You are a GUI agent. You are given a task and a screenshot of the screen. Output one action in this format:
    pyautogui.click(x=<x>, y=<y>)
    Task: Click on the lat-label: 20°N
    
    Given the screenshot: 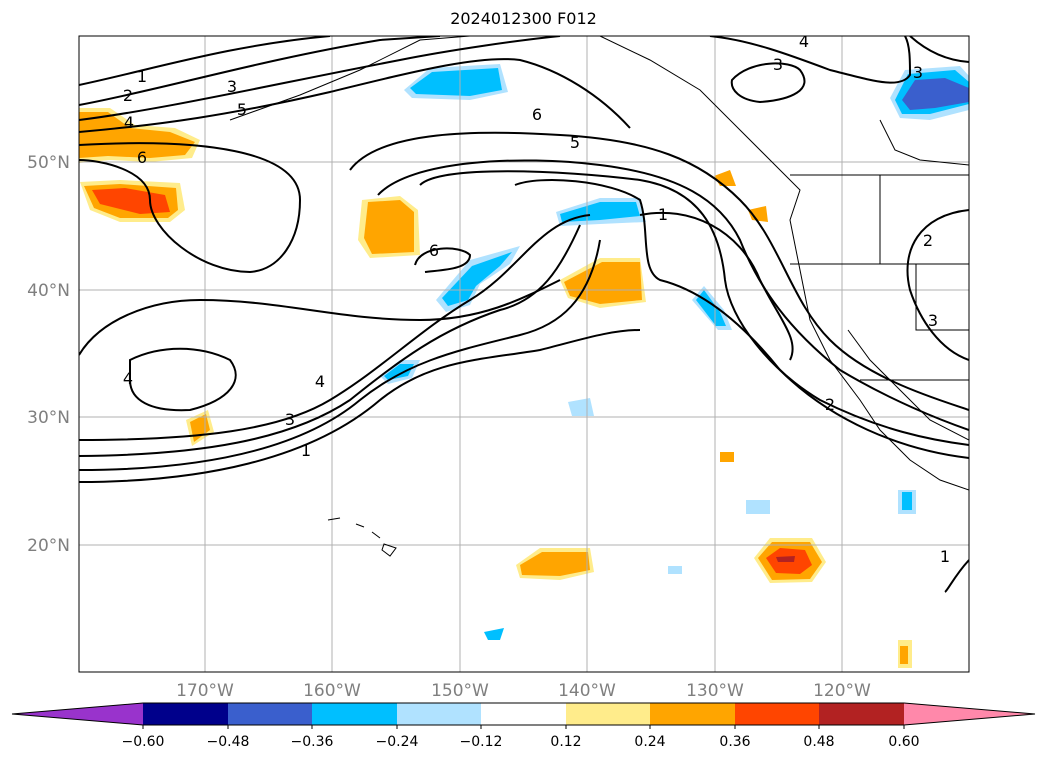 What is the action you would take?
    pyautogui.click(x=48, y=546)
    